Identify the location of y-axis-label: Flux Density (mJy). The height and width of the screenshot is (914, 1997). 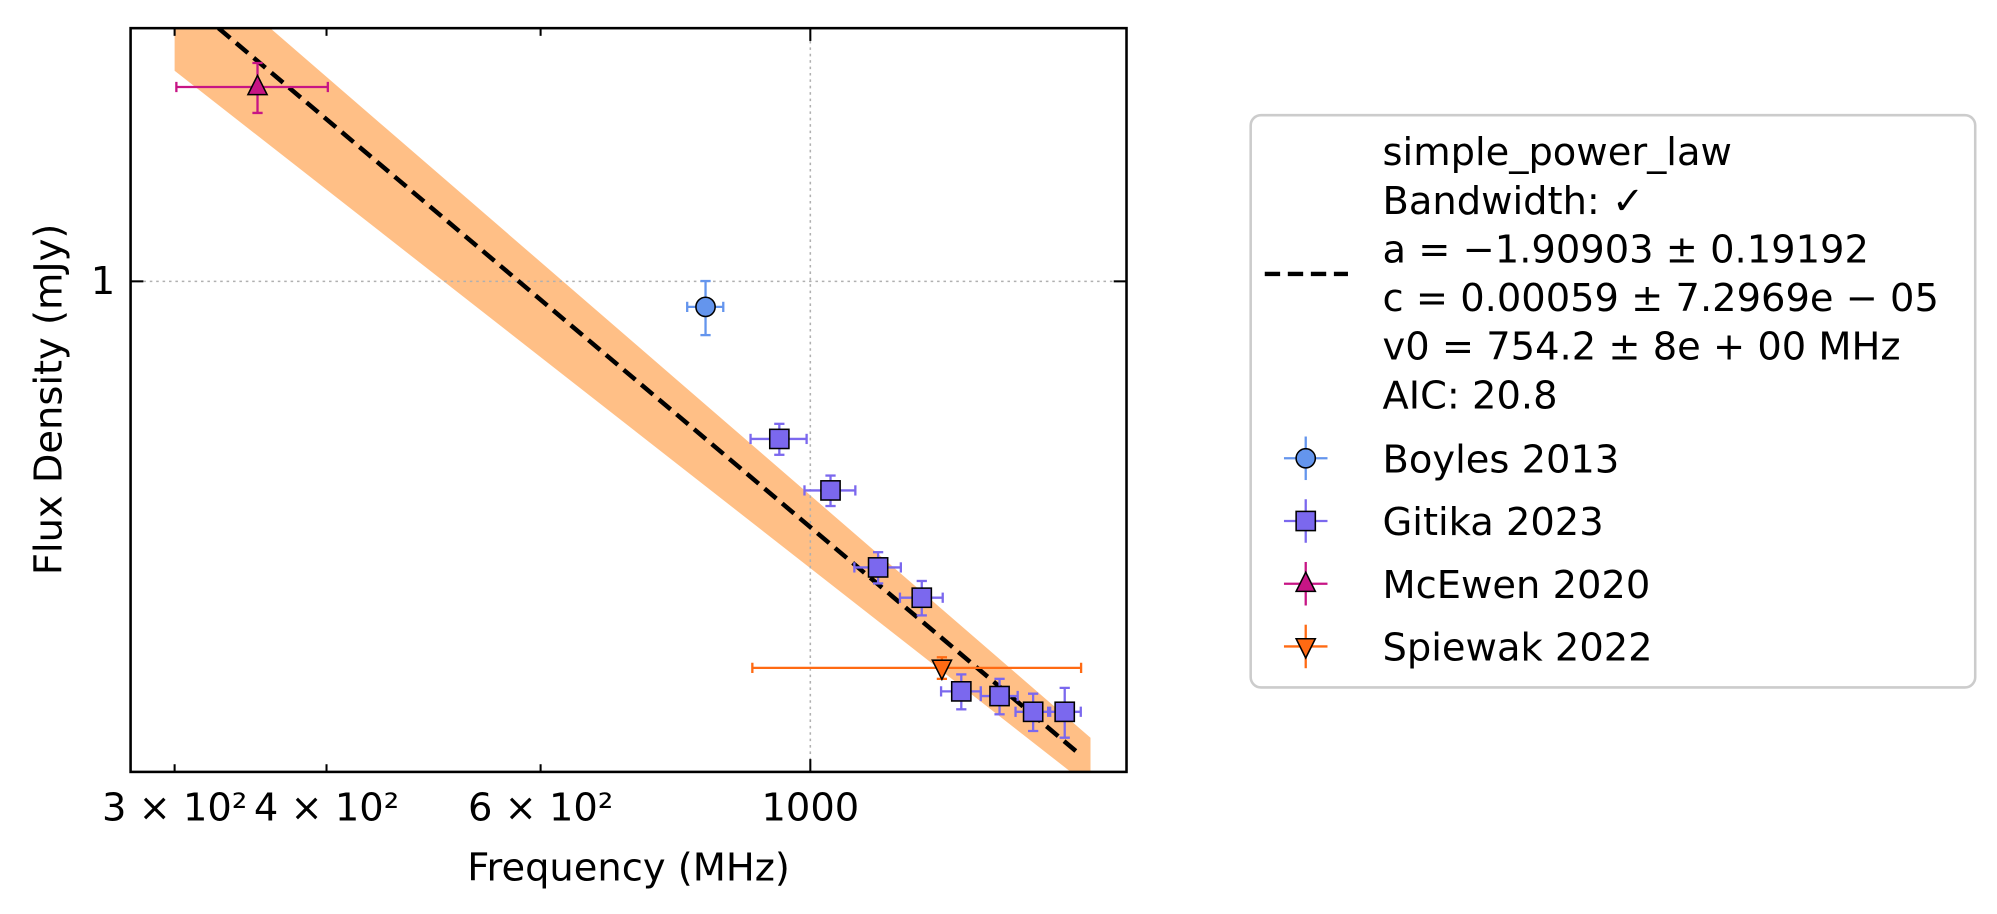
(48, 400).